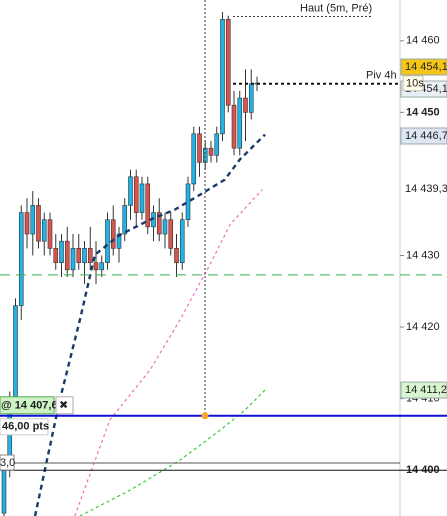 The image size is (447, 516). Describe the element at coordinates (423, 41) in the screenshot. I see `y-tick-label: 14 460` at that location.